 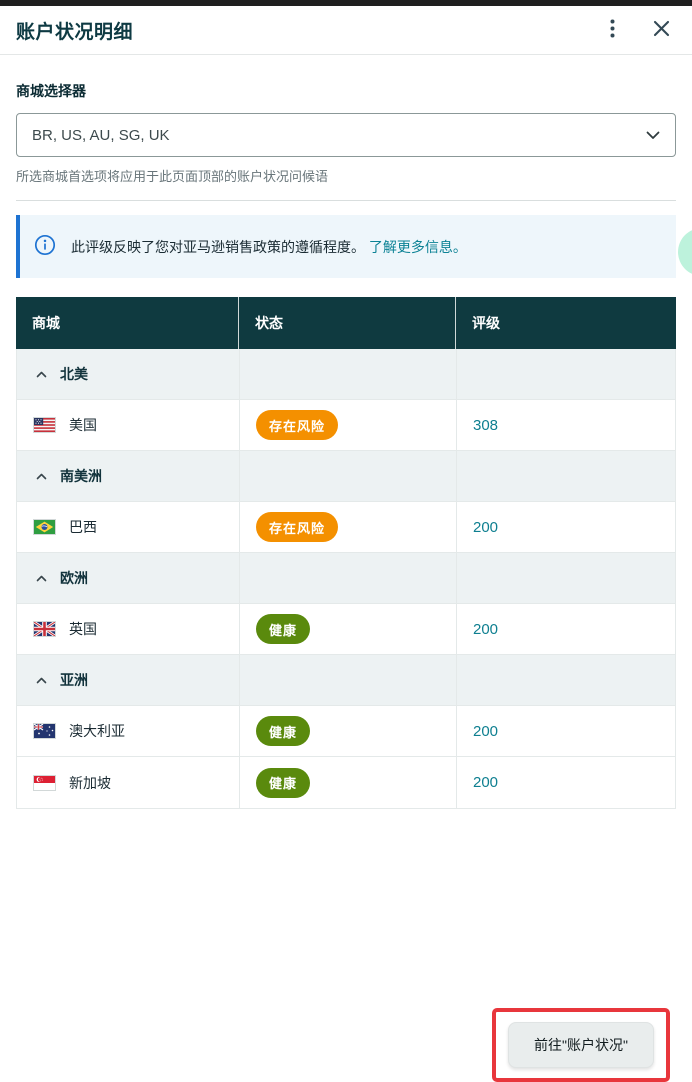 I want to click on gb-flag-icon, so click(x=44, y=629).